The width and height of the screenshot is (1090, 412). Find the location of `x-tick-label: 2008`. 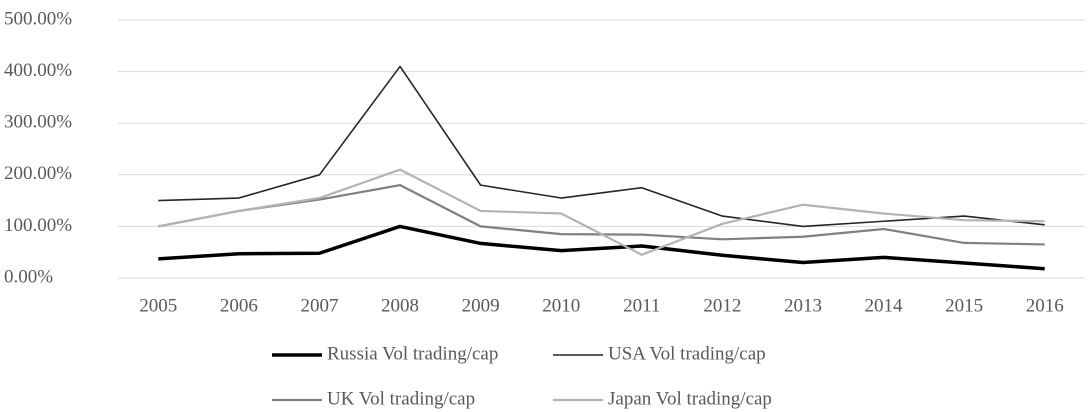

x-tick-label: 2008 is located at coordinates (400, 305).